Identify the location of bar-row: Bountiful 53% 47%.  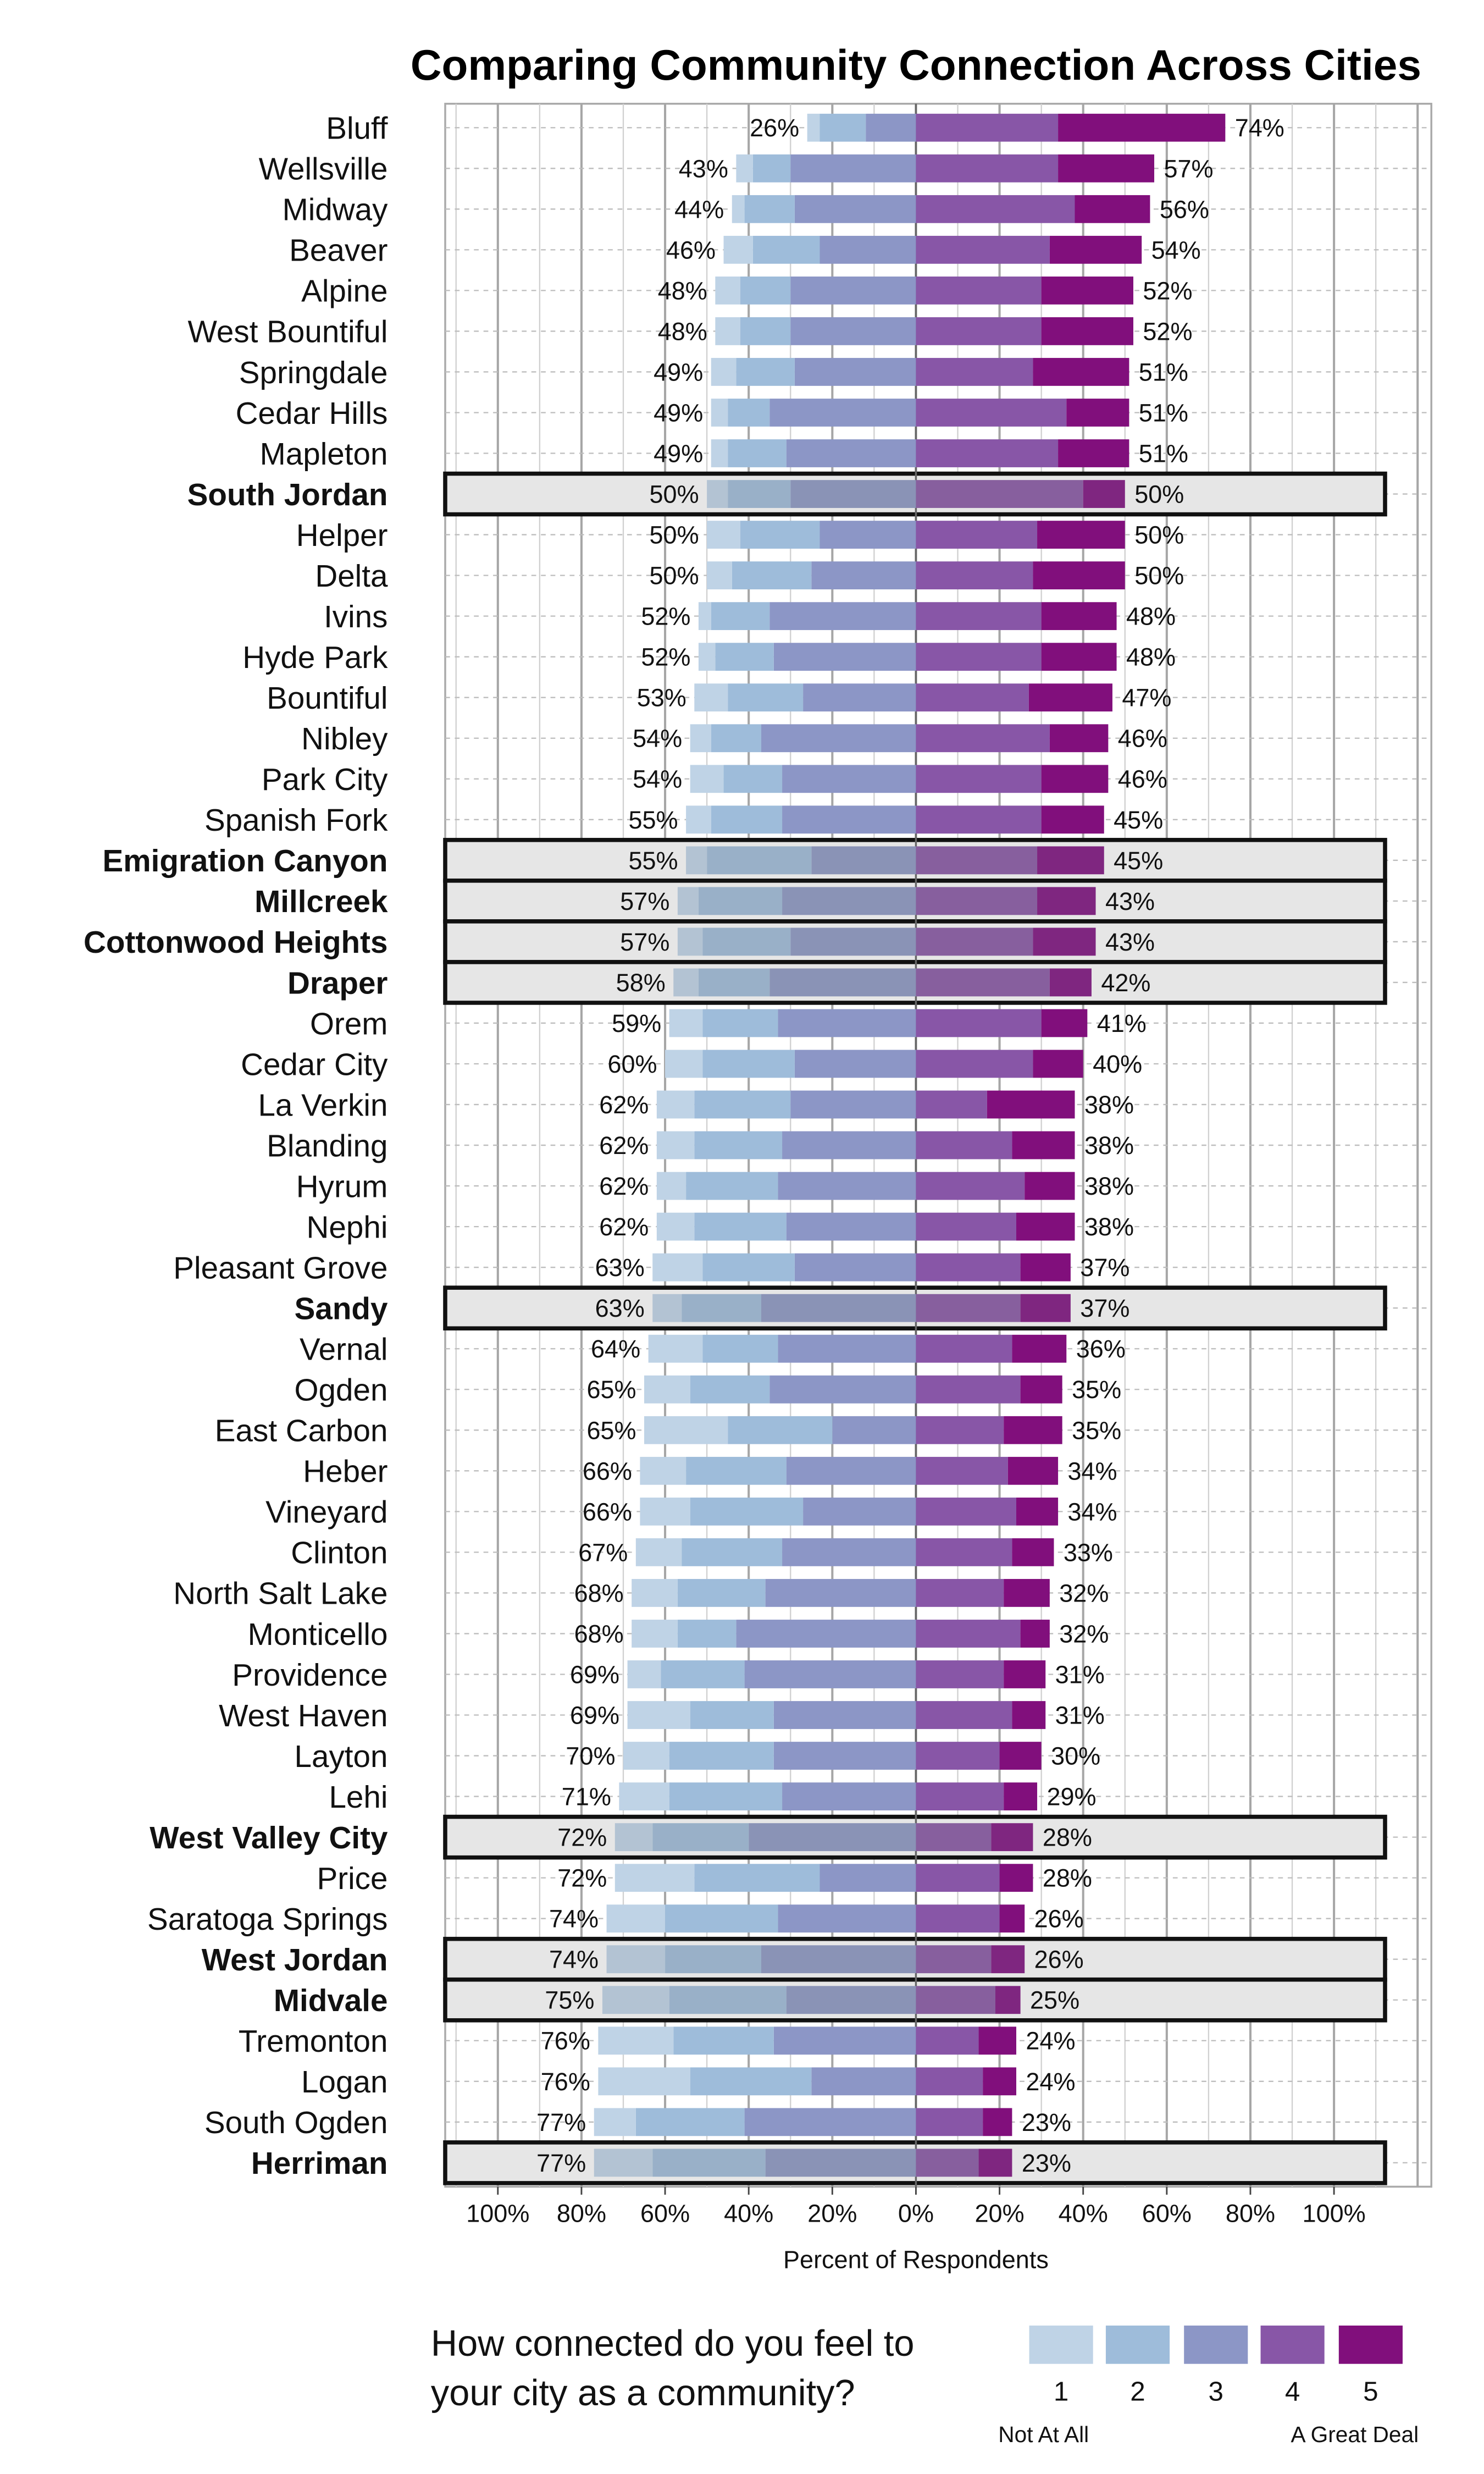
(719, 698).